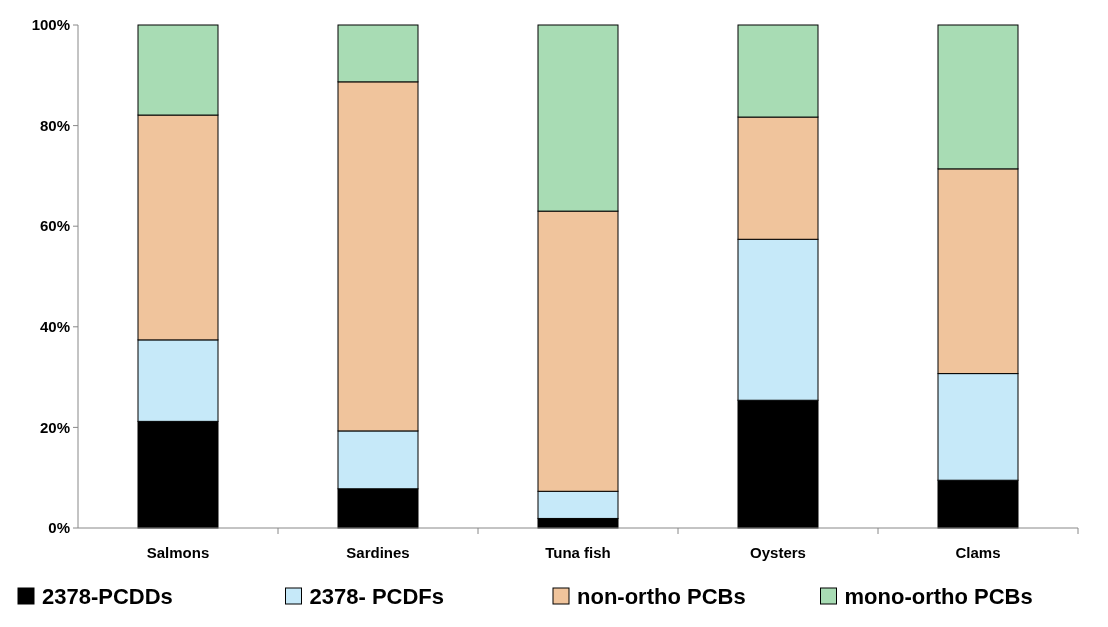 The width and height of the screenshot is (1108, 627). I want to click on legend-label: mono-ortho PCBs, so click(938, 596).